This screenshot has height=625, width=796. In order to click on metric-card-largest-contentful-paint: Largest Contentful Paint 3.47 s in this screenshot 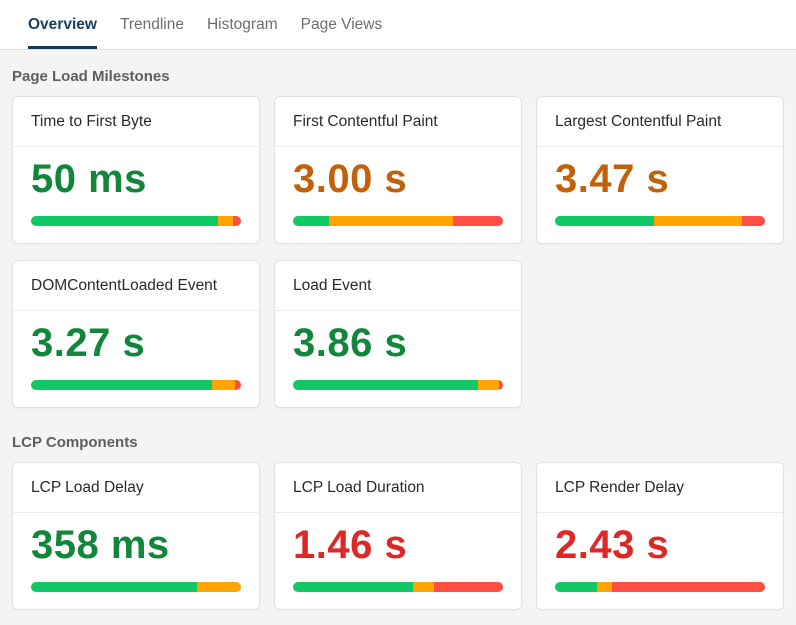, I will do `click(660, 170)`.